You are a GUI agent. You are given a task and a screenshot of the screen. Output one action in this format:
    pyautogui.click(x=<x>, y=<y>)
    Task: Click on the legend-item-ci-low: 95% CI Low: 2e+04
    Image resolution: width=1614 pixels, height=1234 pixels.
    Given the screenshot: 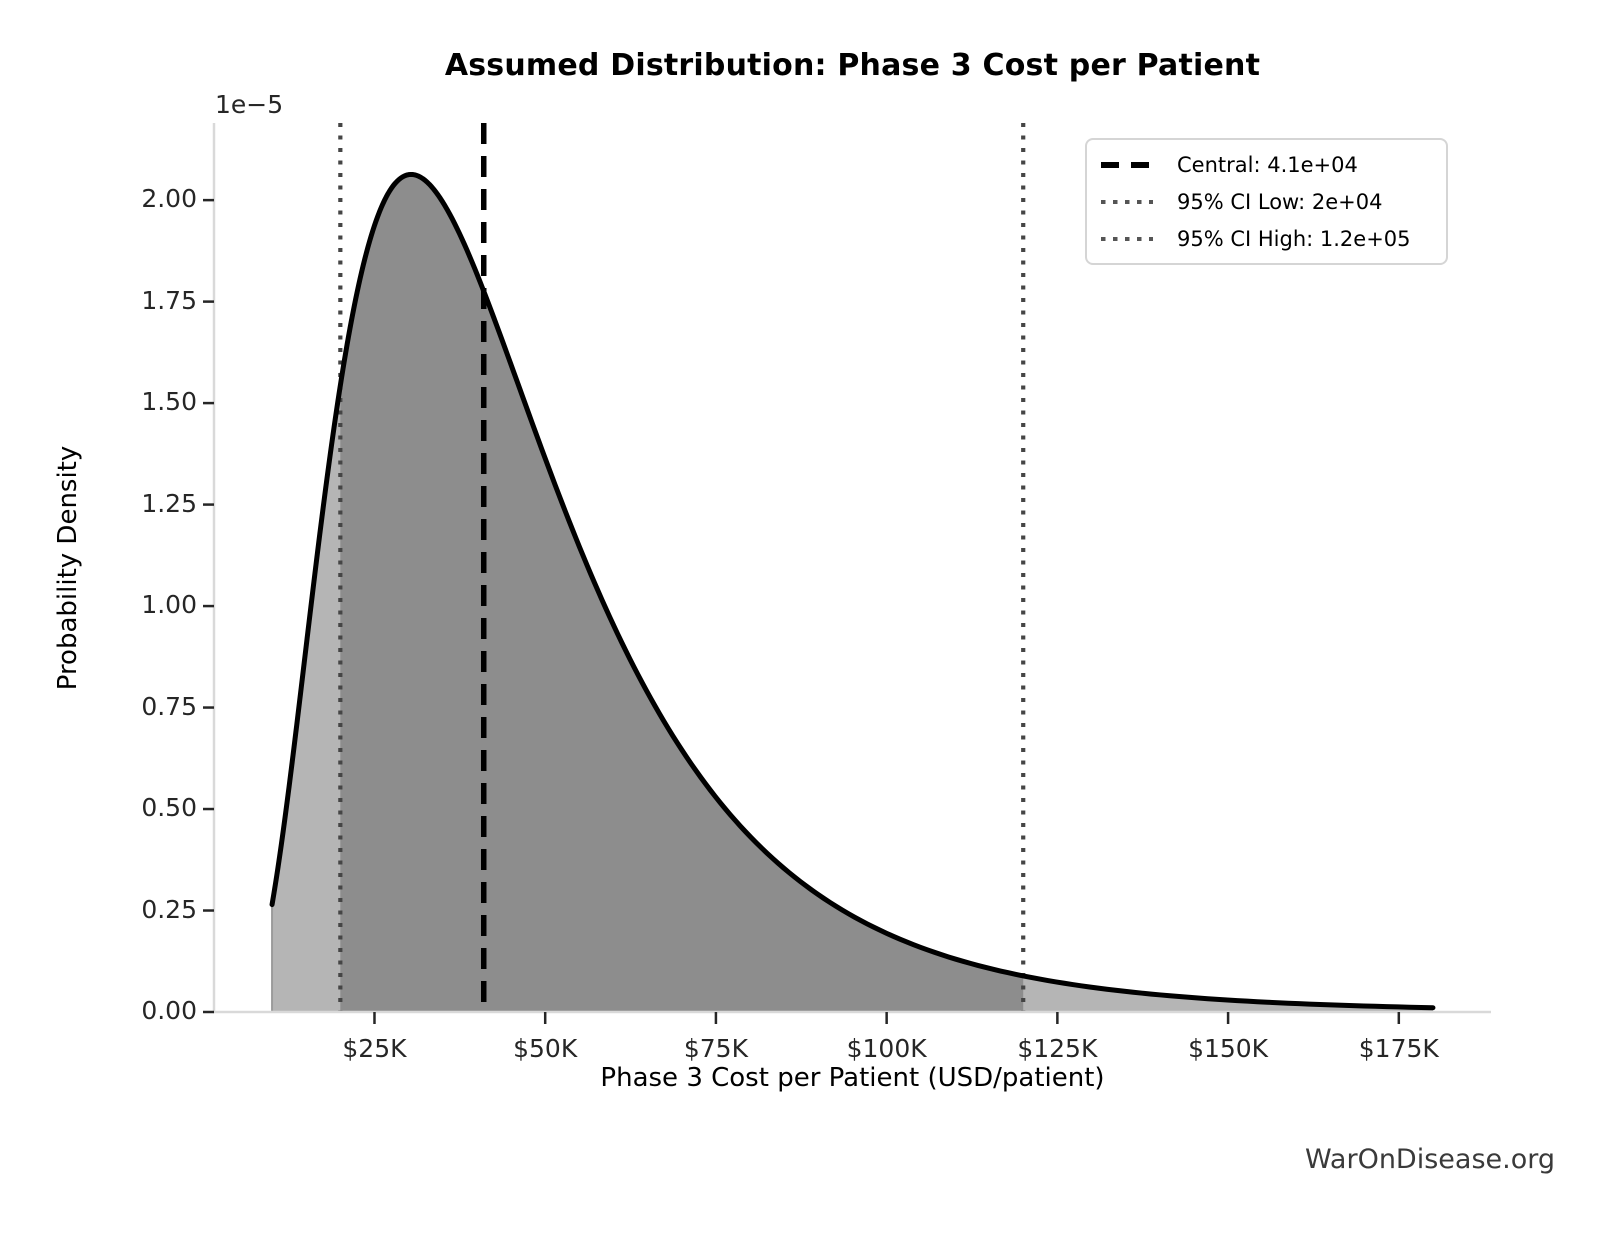 What is the action you would take?
    pyautogui.click(x=1268, y=202)
    